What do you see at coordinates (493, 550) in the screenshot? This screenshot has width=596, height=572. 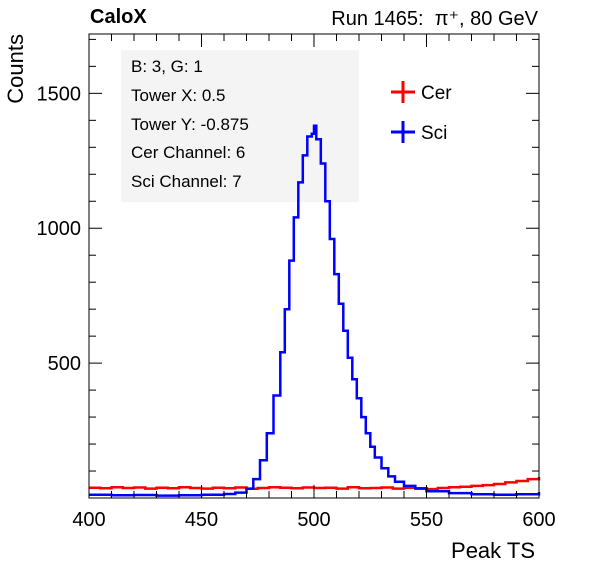 I see `x-axis-label: Peak TS` at bounding box center [493, 550].